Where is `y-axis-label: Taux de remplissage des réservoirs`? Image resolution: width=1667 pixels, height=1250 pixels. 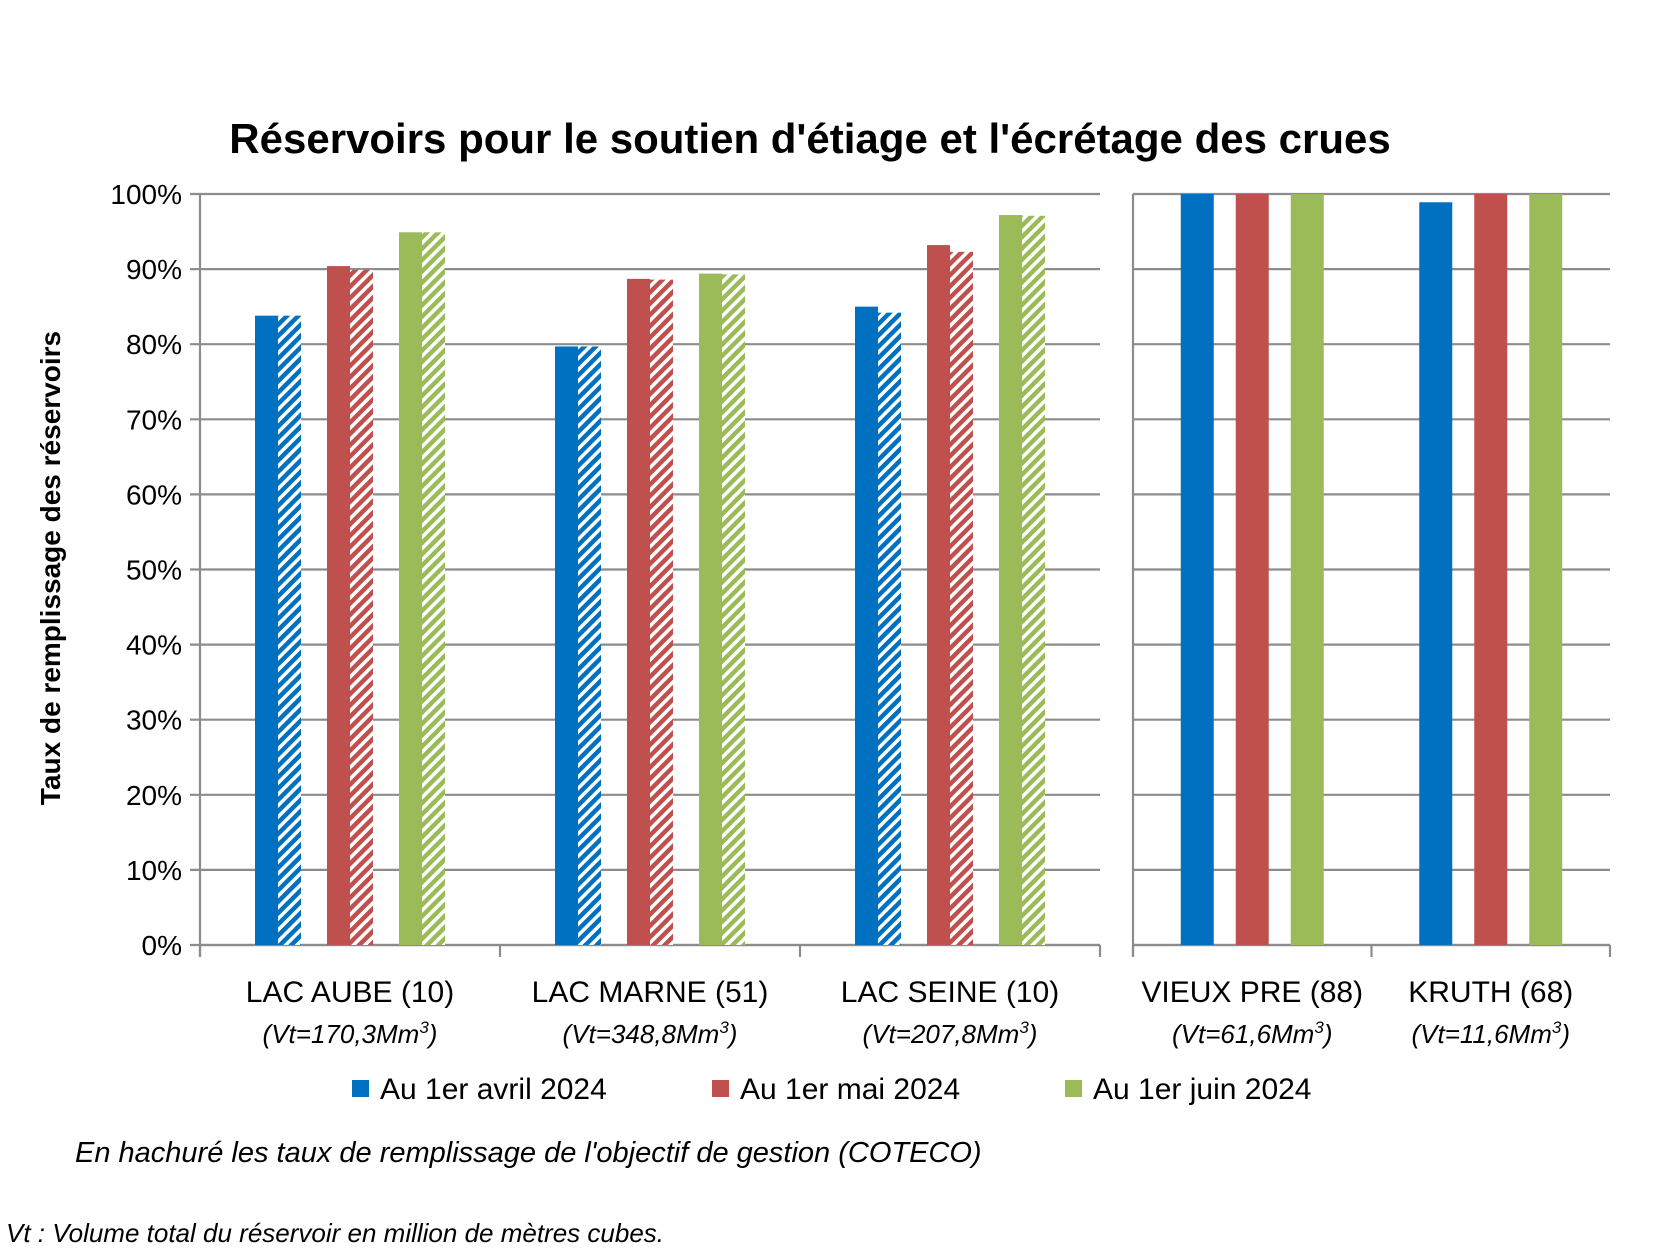
y-axis-label: Taux de remplissage des réservoirs is located at coordinates (50, 568).